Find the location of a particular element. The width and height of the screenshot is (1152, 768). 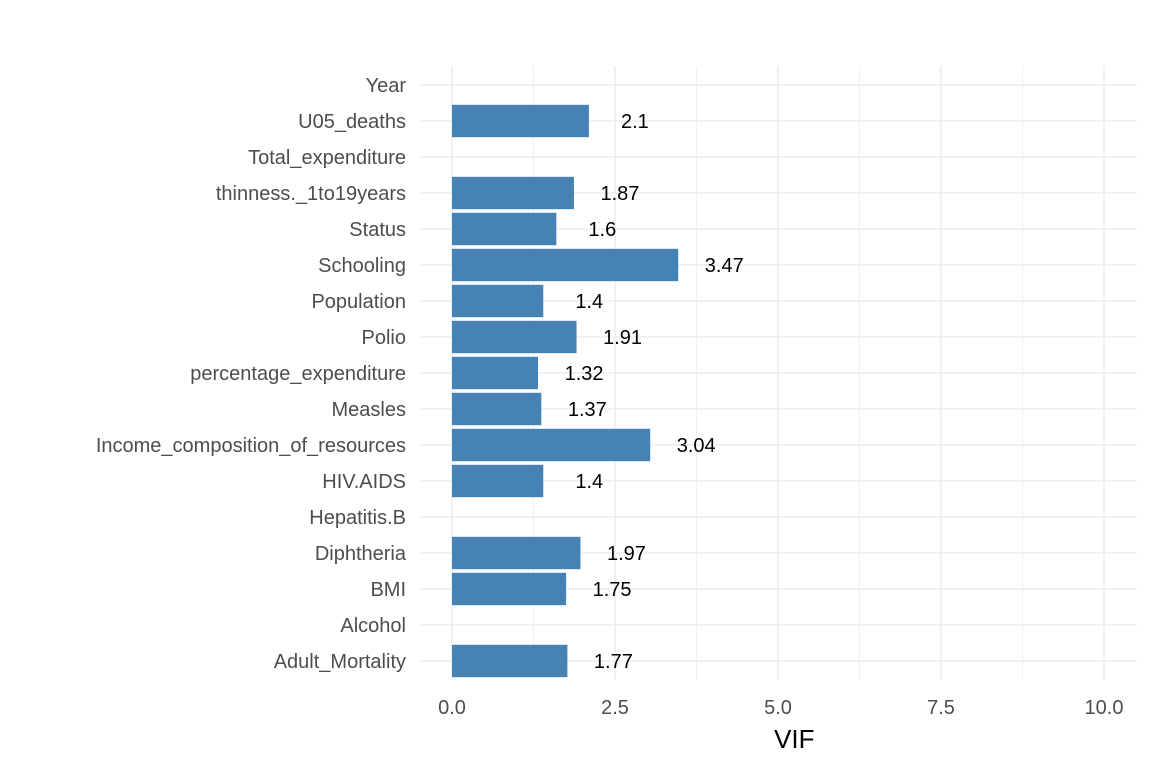

category-label: Status is located at coordinates (377, 230).